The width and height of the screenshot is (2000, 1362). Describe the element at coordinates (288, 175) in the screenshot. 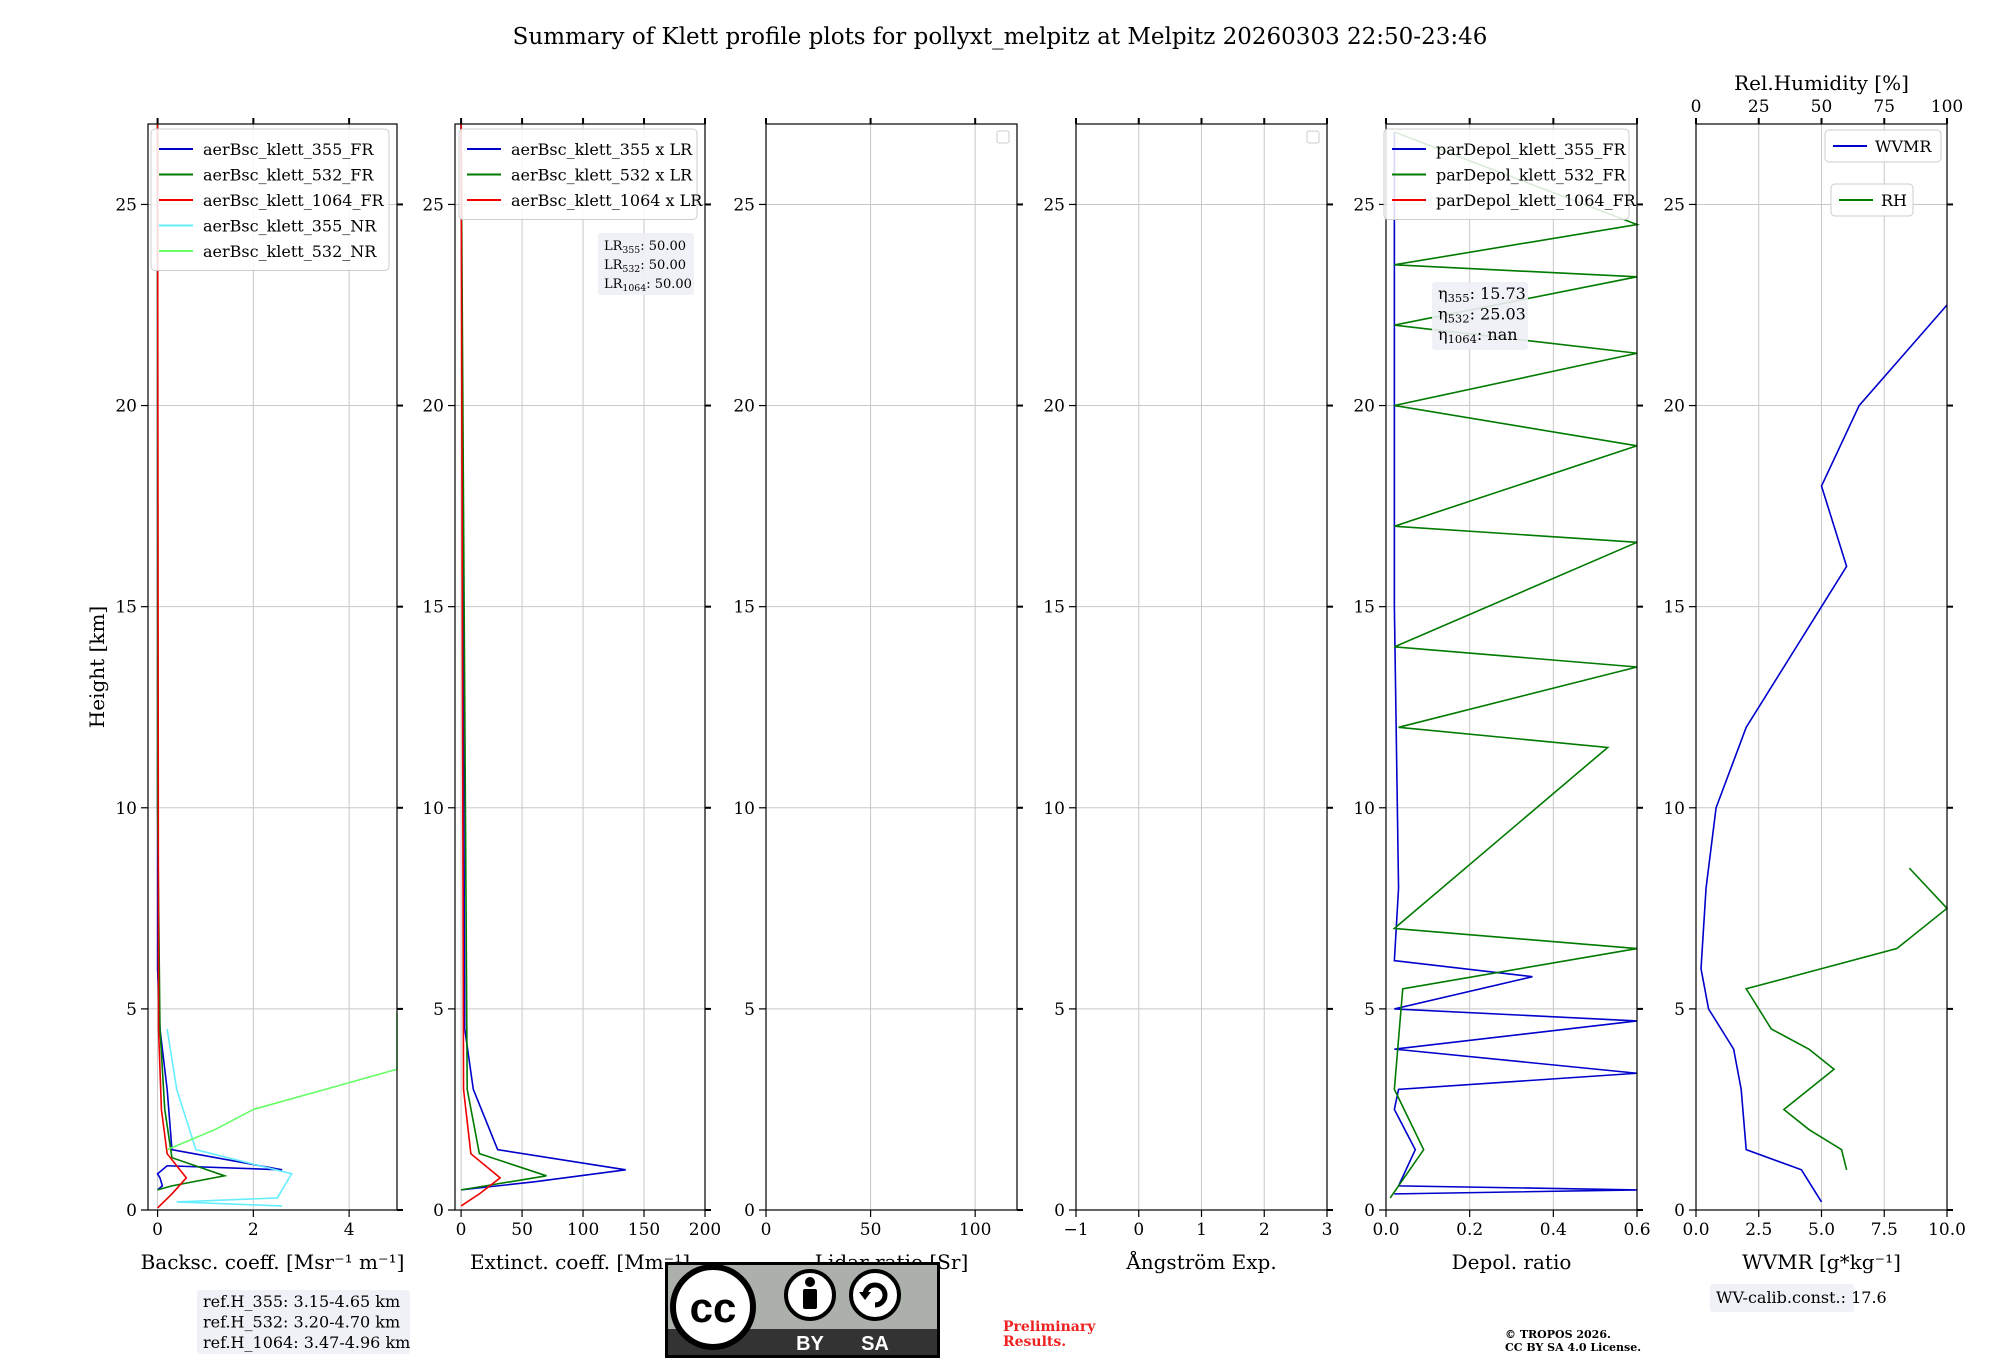

I see `legend-entry: aerBsc_klett_532_FR` at that location.